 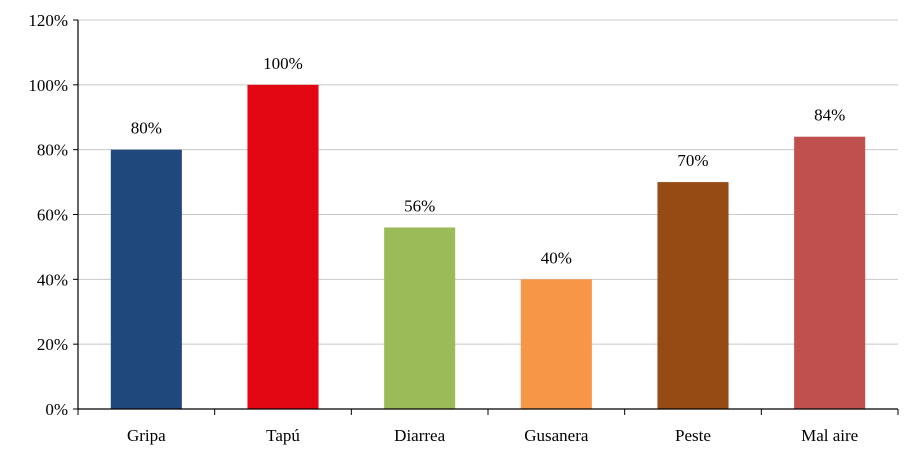 I want to click on y-tick-label: 0%, so click(x=56, y=409).